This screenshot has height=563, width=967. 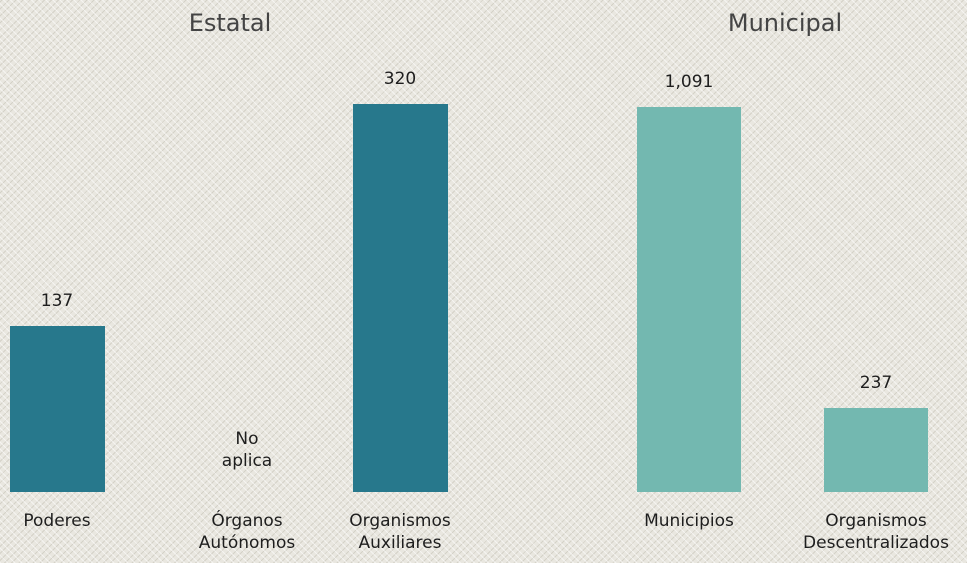 I want to click on x-tick-label: Municipios, so click(x=689, y=521).